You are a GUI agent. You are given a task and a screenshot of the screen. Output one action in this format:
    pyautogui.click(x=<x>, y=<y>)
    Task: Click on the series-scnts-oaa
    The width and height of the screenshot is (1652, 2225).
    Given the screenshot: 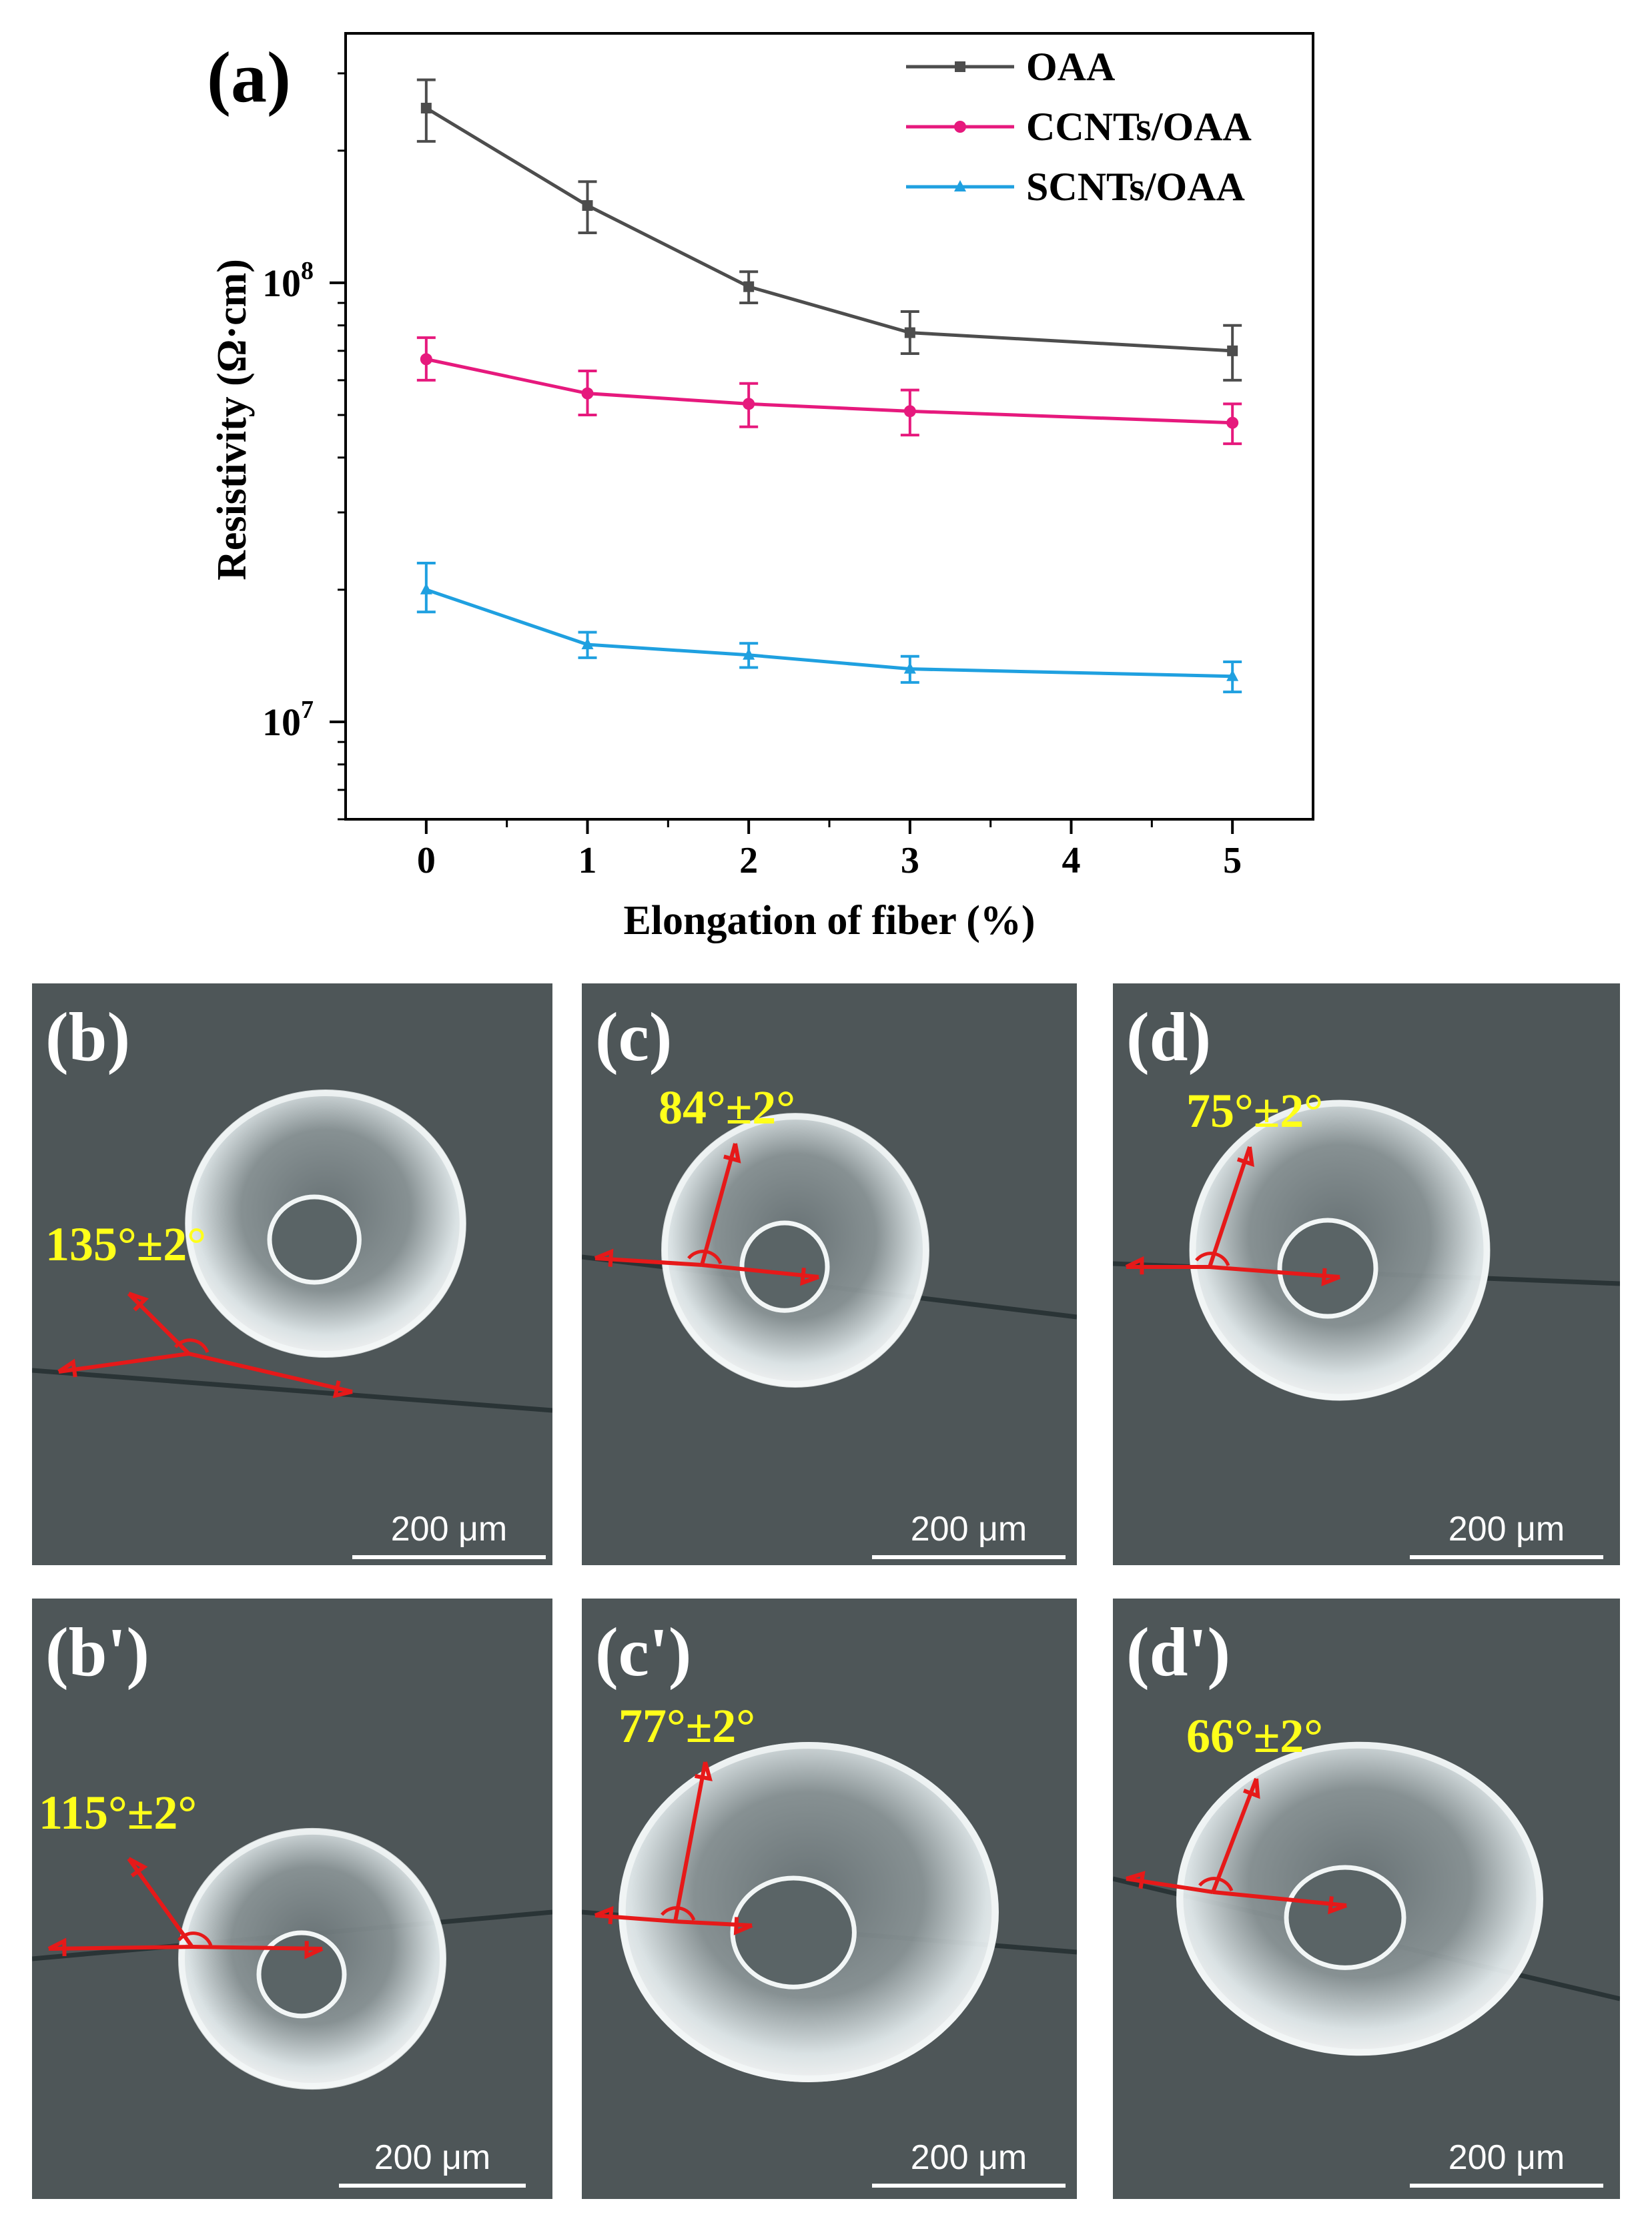 What is the action you would take?
    pyautogui.click(x=829, y=627)
    